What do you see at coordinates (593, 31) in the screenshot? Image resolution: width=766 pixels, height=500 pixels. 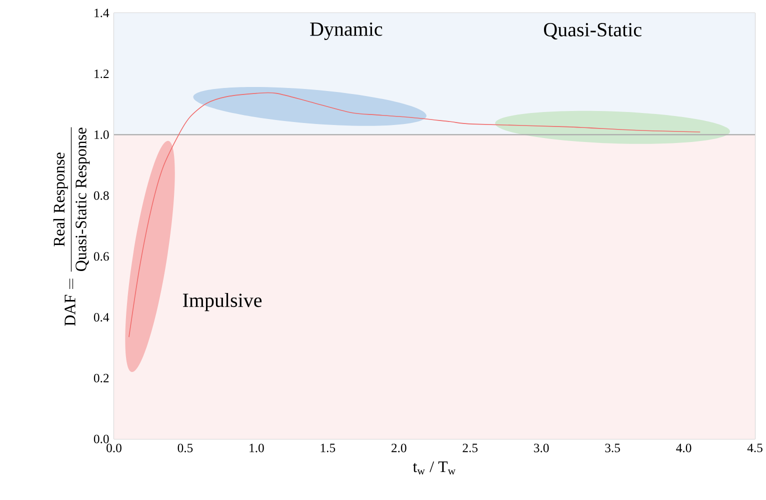 I see `annotation: Quasi-Static` at bounding box center [593, 31].